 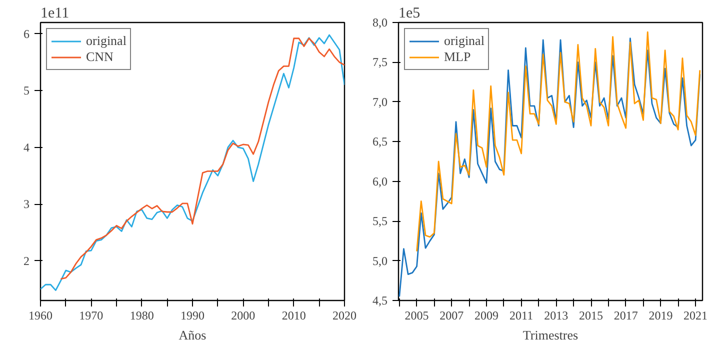 What do you see at coordinates (452, 315) in the screenshot?
I see `x-tick-label: 2007` at bounding box center [452, 315].